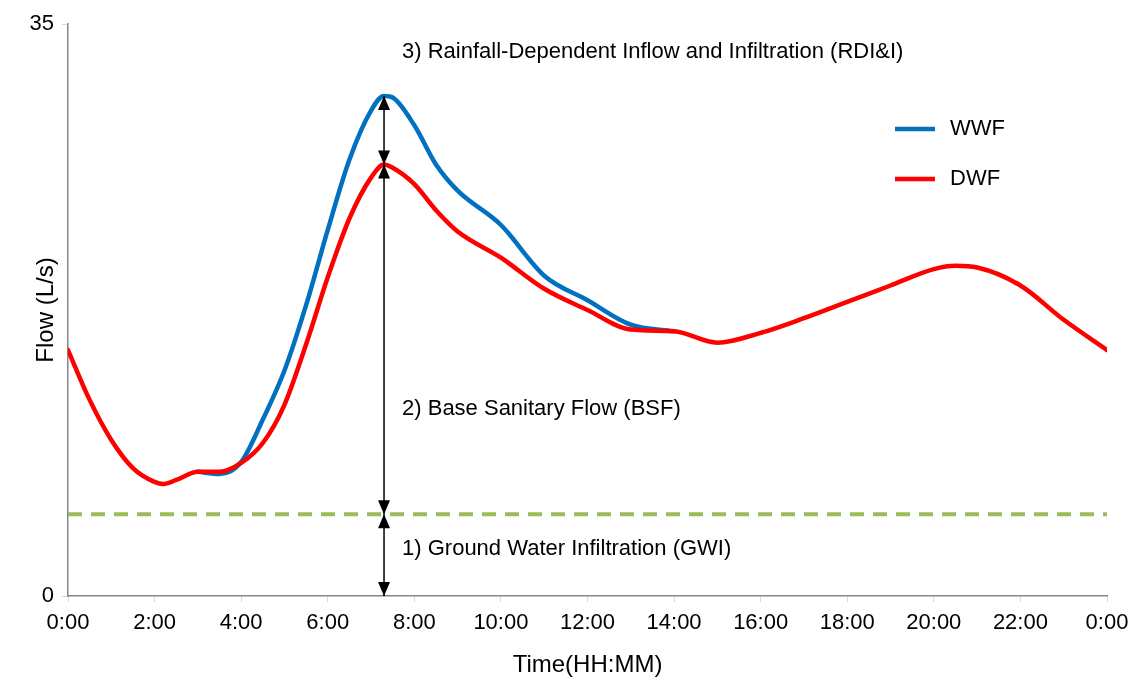 Image resolution: width=1140 pixels, height=694 pixels. Describe the element at coordinates (847, 622) in the screenshot. I see `x-tick-label: 18:00` at that location.